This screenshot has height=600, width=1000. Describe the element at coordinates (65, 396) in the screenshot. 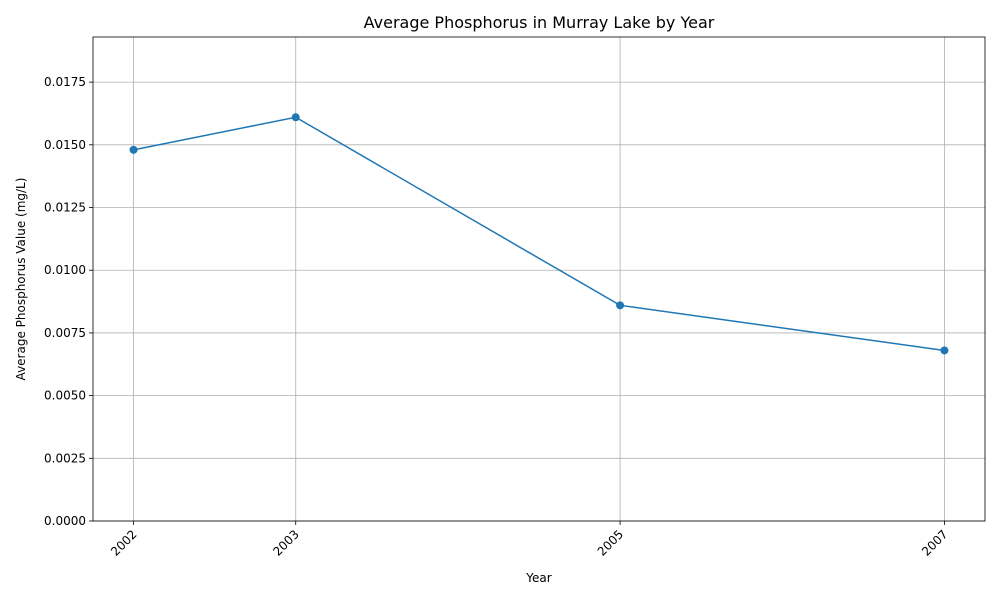

I see `y-tick-label: 0.0050` at that location.